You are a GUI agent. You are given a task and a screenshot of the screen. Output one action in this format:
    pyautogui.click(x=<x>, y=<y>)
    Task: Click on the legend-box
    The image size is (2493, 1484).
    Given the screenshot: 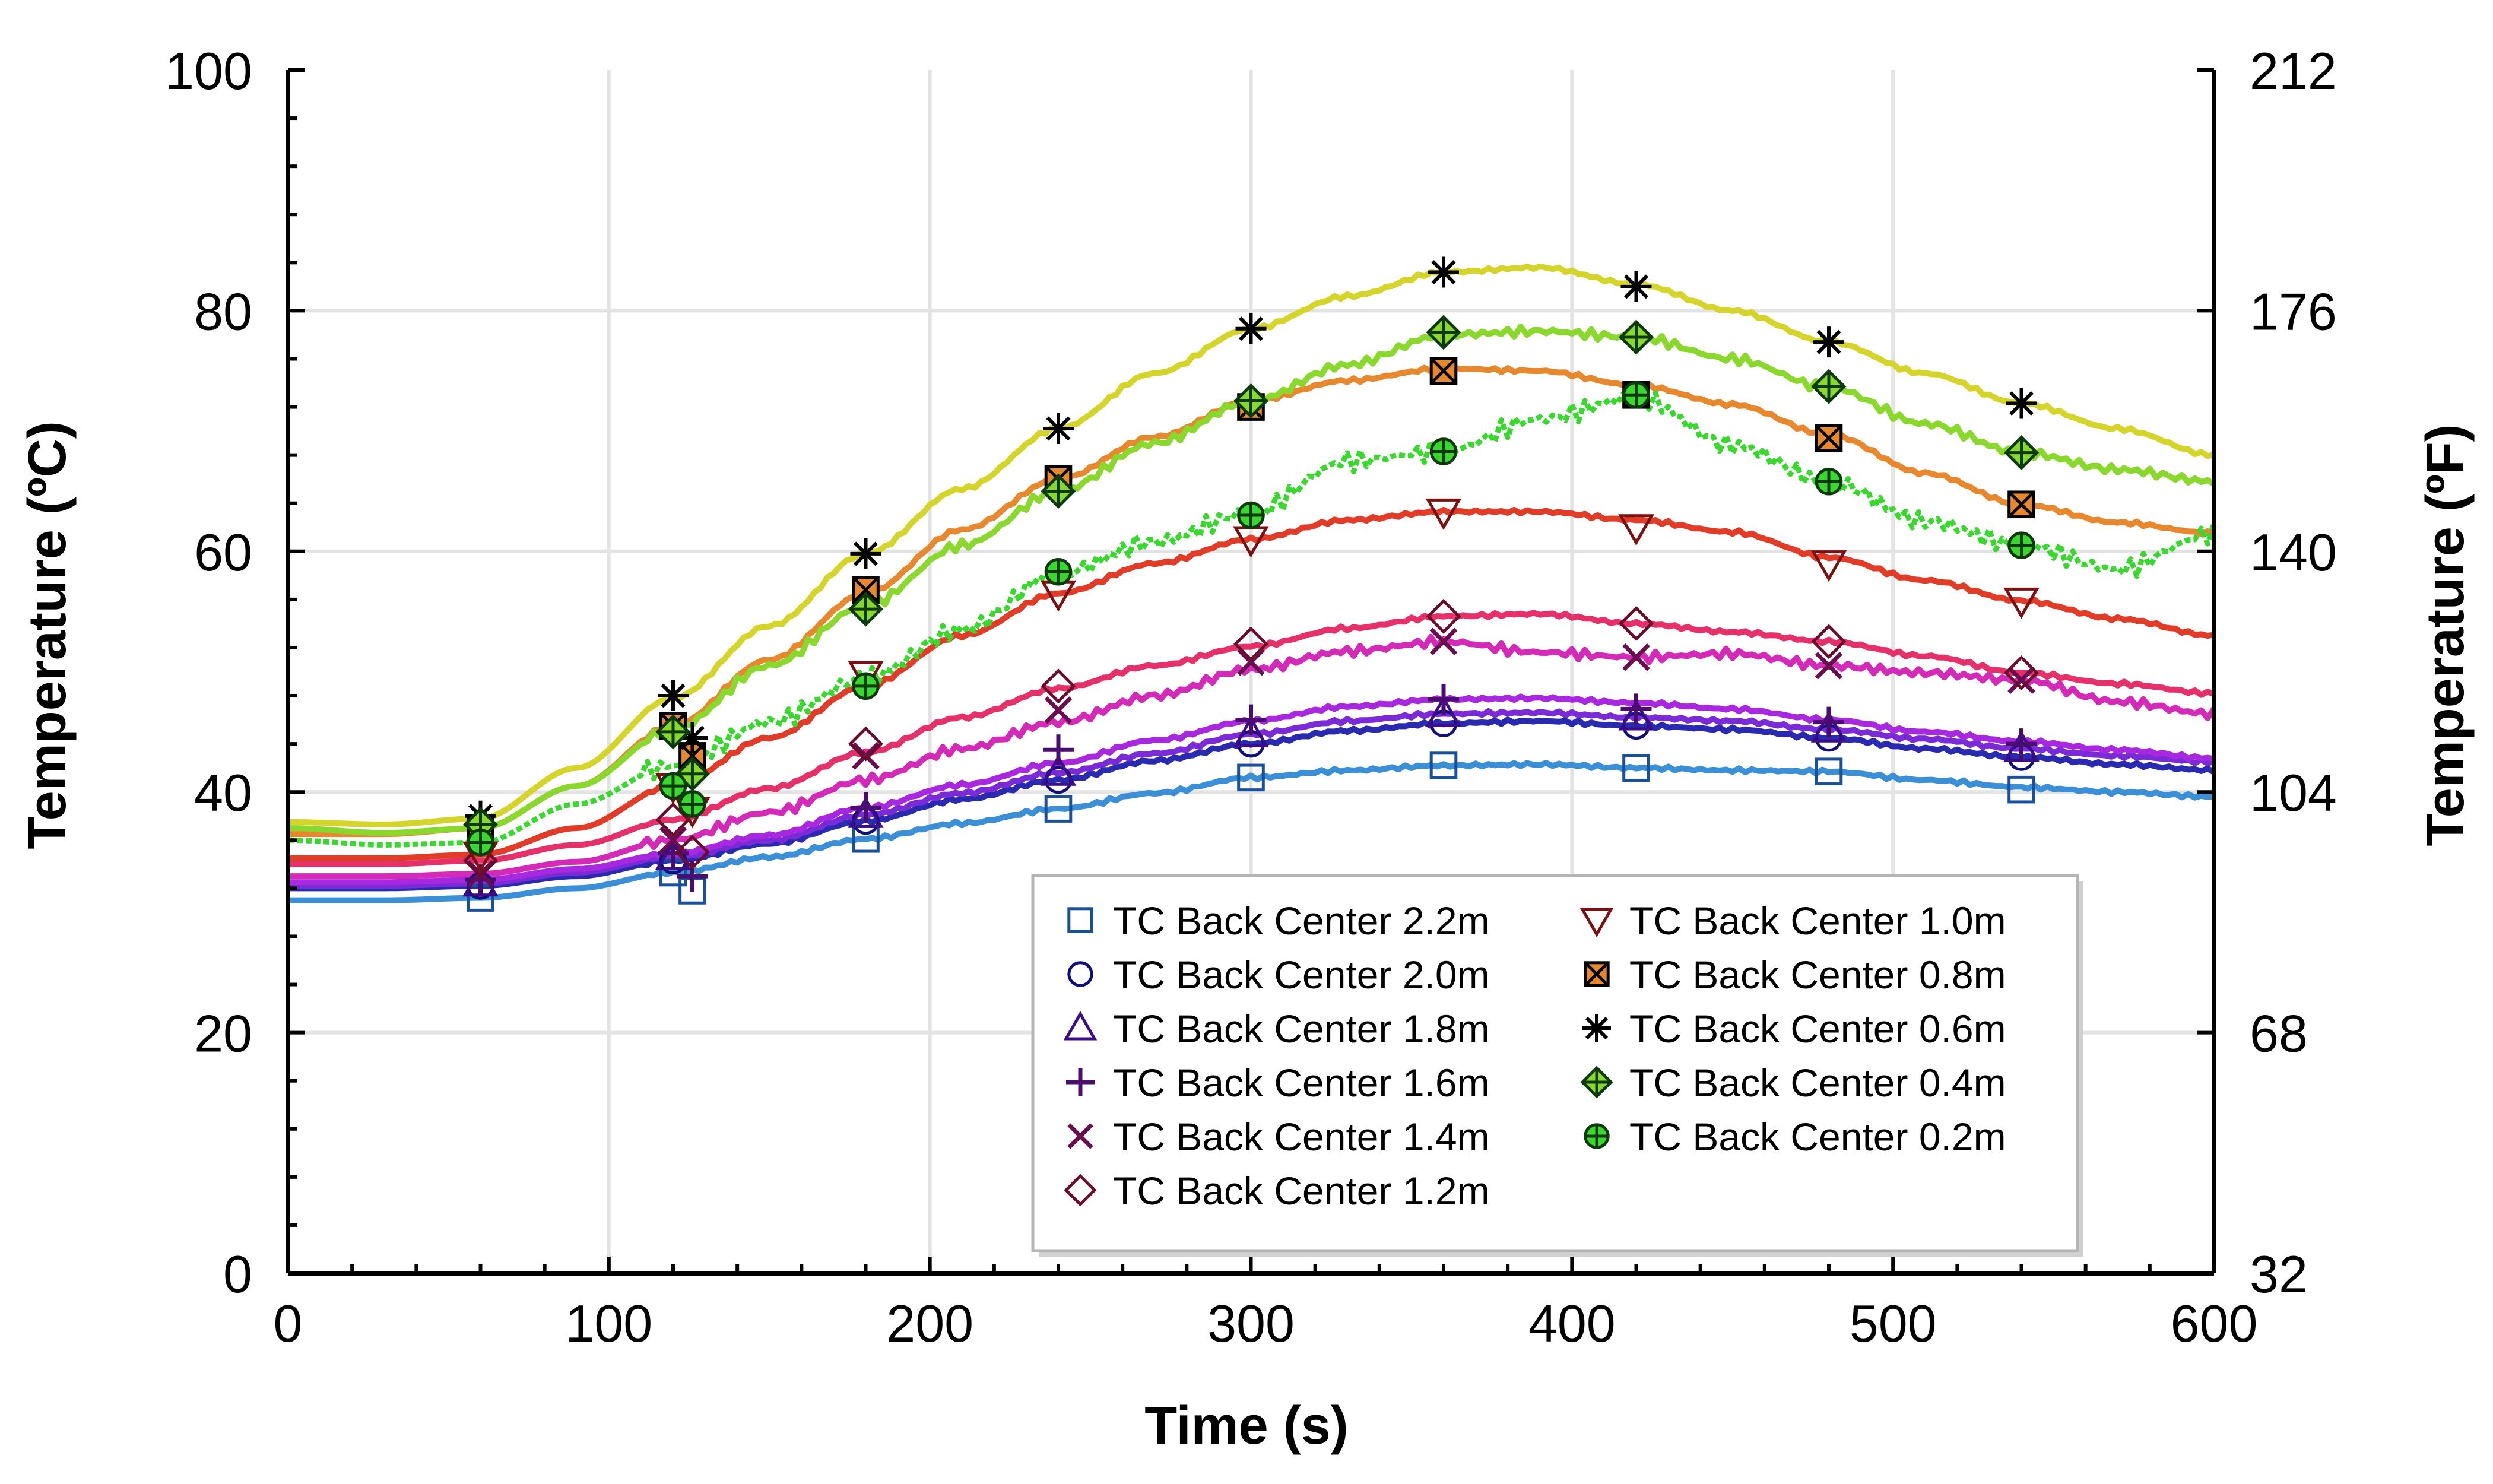 What is the action you would take?
    pyautogui.click(x=1555, y=1063)
    